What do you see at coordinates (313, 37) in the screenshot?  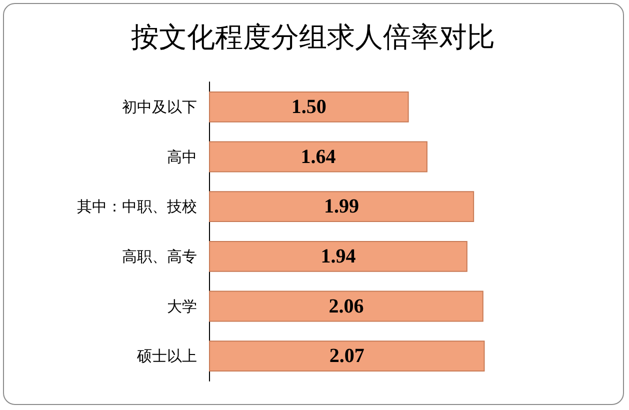 I see `chart-title: 按文化程度分组求人倍率对比` at bounding box center [313, 37].